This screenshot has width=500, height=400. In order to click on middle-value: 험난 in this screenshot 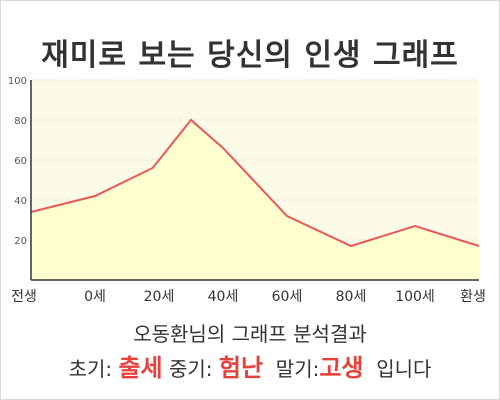, I will do `click(241, 368)`.